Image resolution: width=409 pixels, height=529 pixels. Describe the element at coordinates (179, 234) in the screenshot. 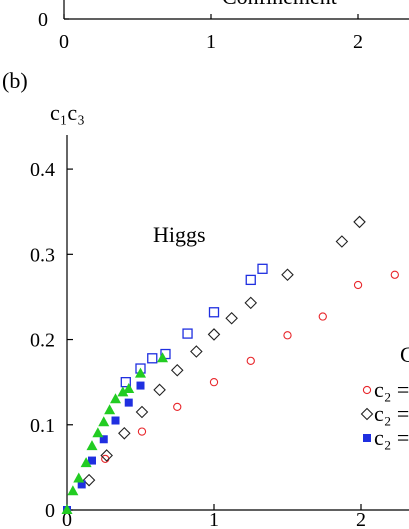

I see `annotation: Higgs` at that location.